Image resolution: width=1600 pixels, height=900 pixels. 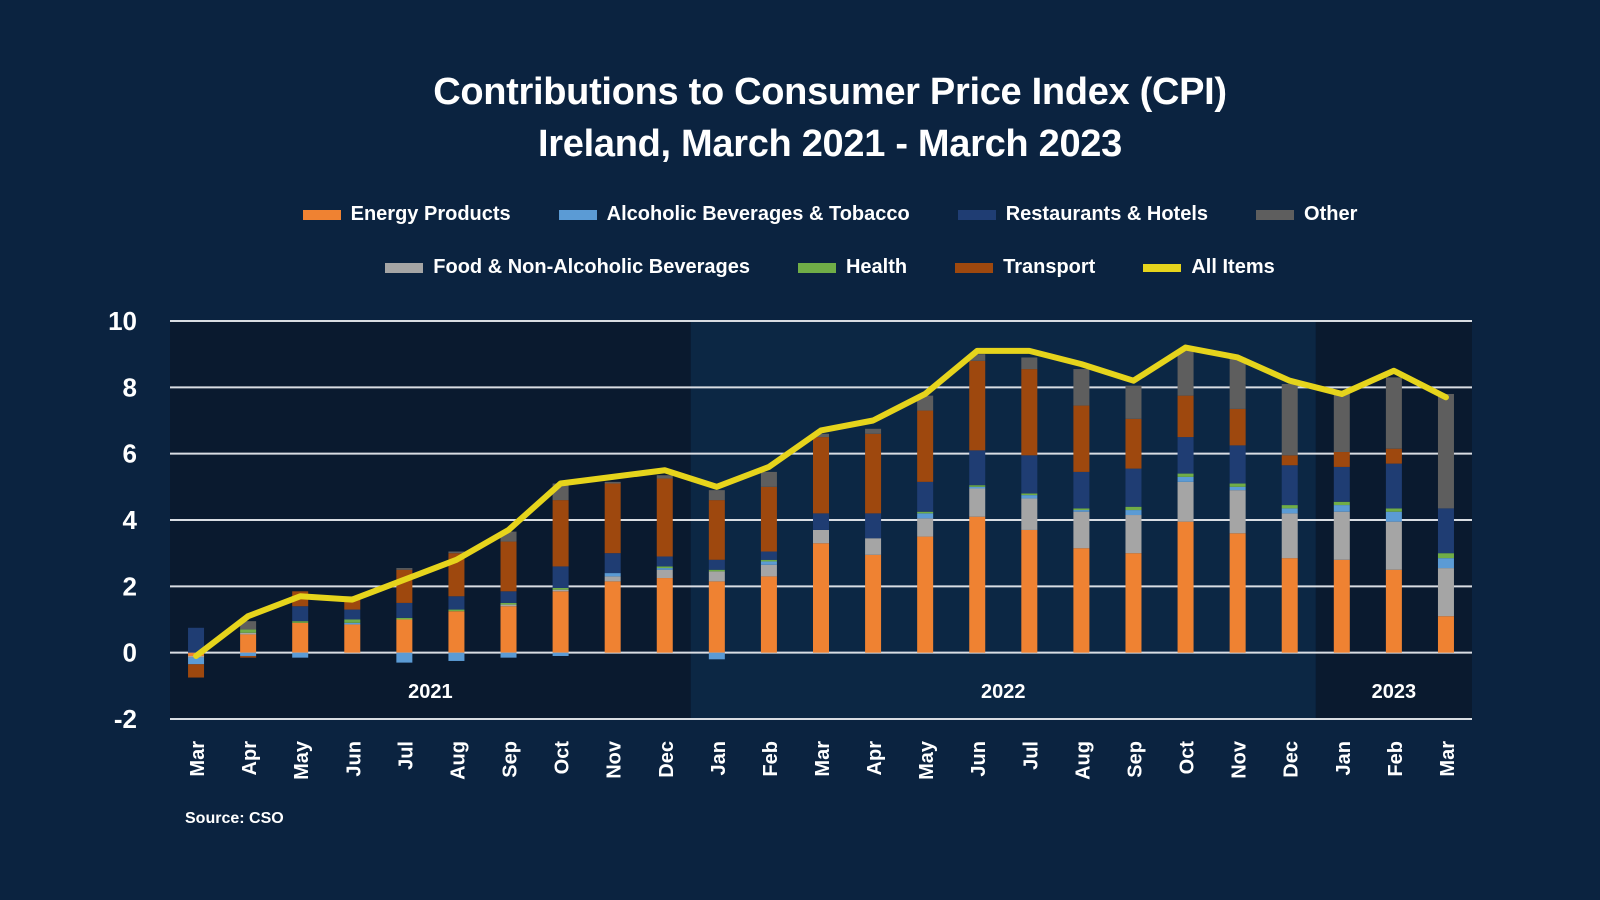 What do you see at coordinates (430, 692) in the screenshot?
I see `year-label-2021: 2021` at bounding box center [430, 692].